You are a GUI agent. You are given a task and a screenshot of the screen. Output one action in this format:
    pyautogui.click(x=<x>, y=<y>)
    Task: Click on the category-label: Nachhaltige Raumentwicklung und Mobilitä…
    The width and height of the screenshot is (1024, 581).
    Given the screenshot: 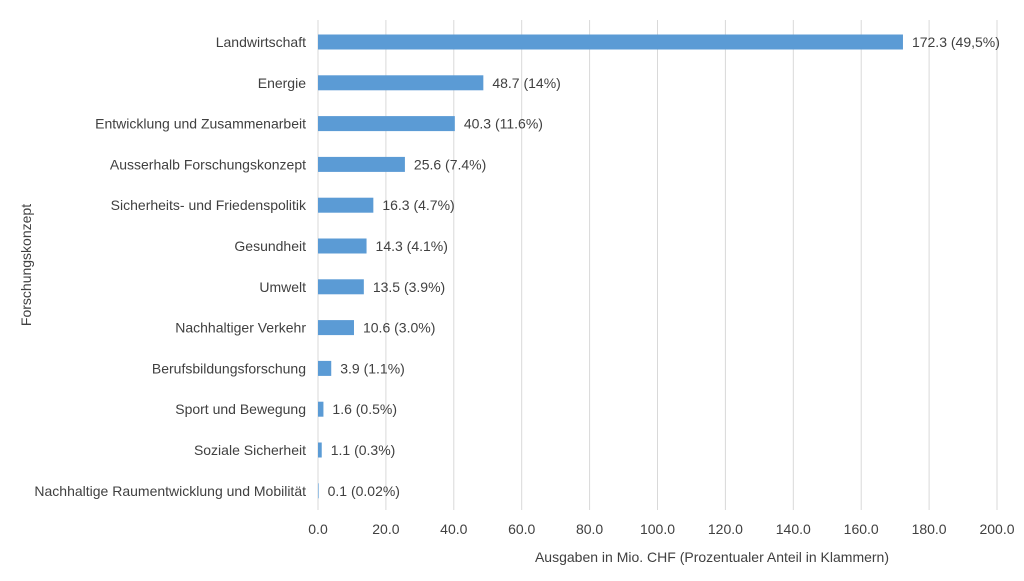 What is the action you would take?
    pyautogui.click(x=170, y=491)
    